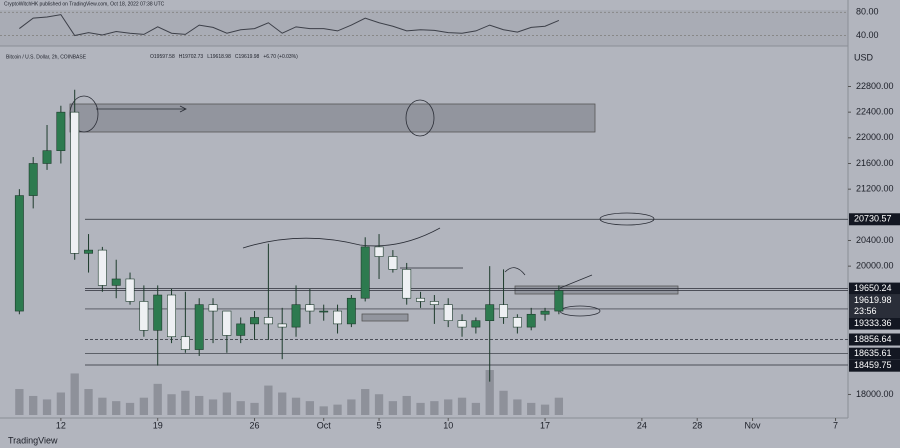 The height and width of the screenshot is (448, 900). What do you see at coordinates (255, 425) in the screenshot?
I see `x-tick-label: 26` at bounding box center [255, 425].